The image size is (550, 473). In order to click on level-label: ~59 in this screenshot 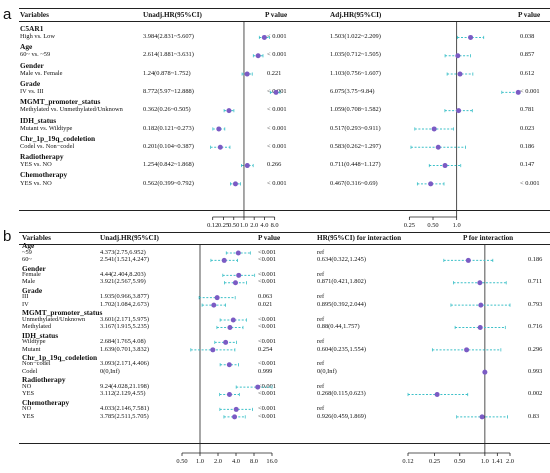, I will do `click(27, 252)`.